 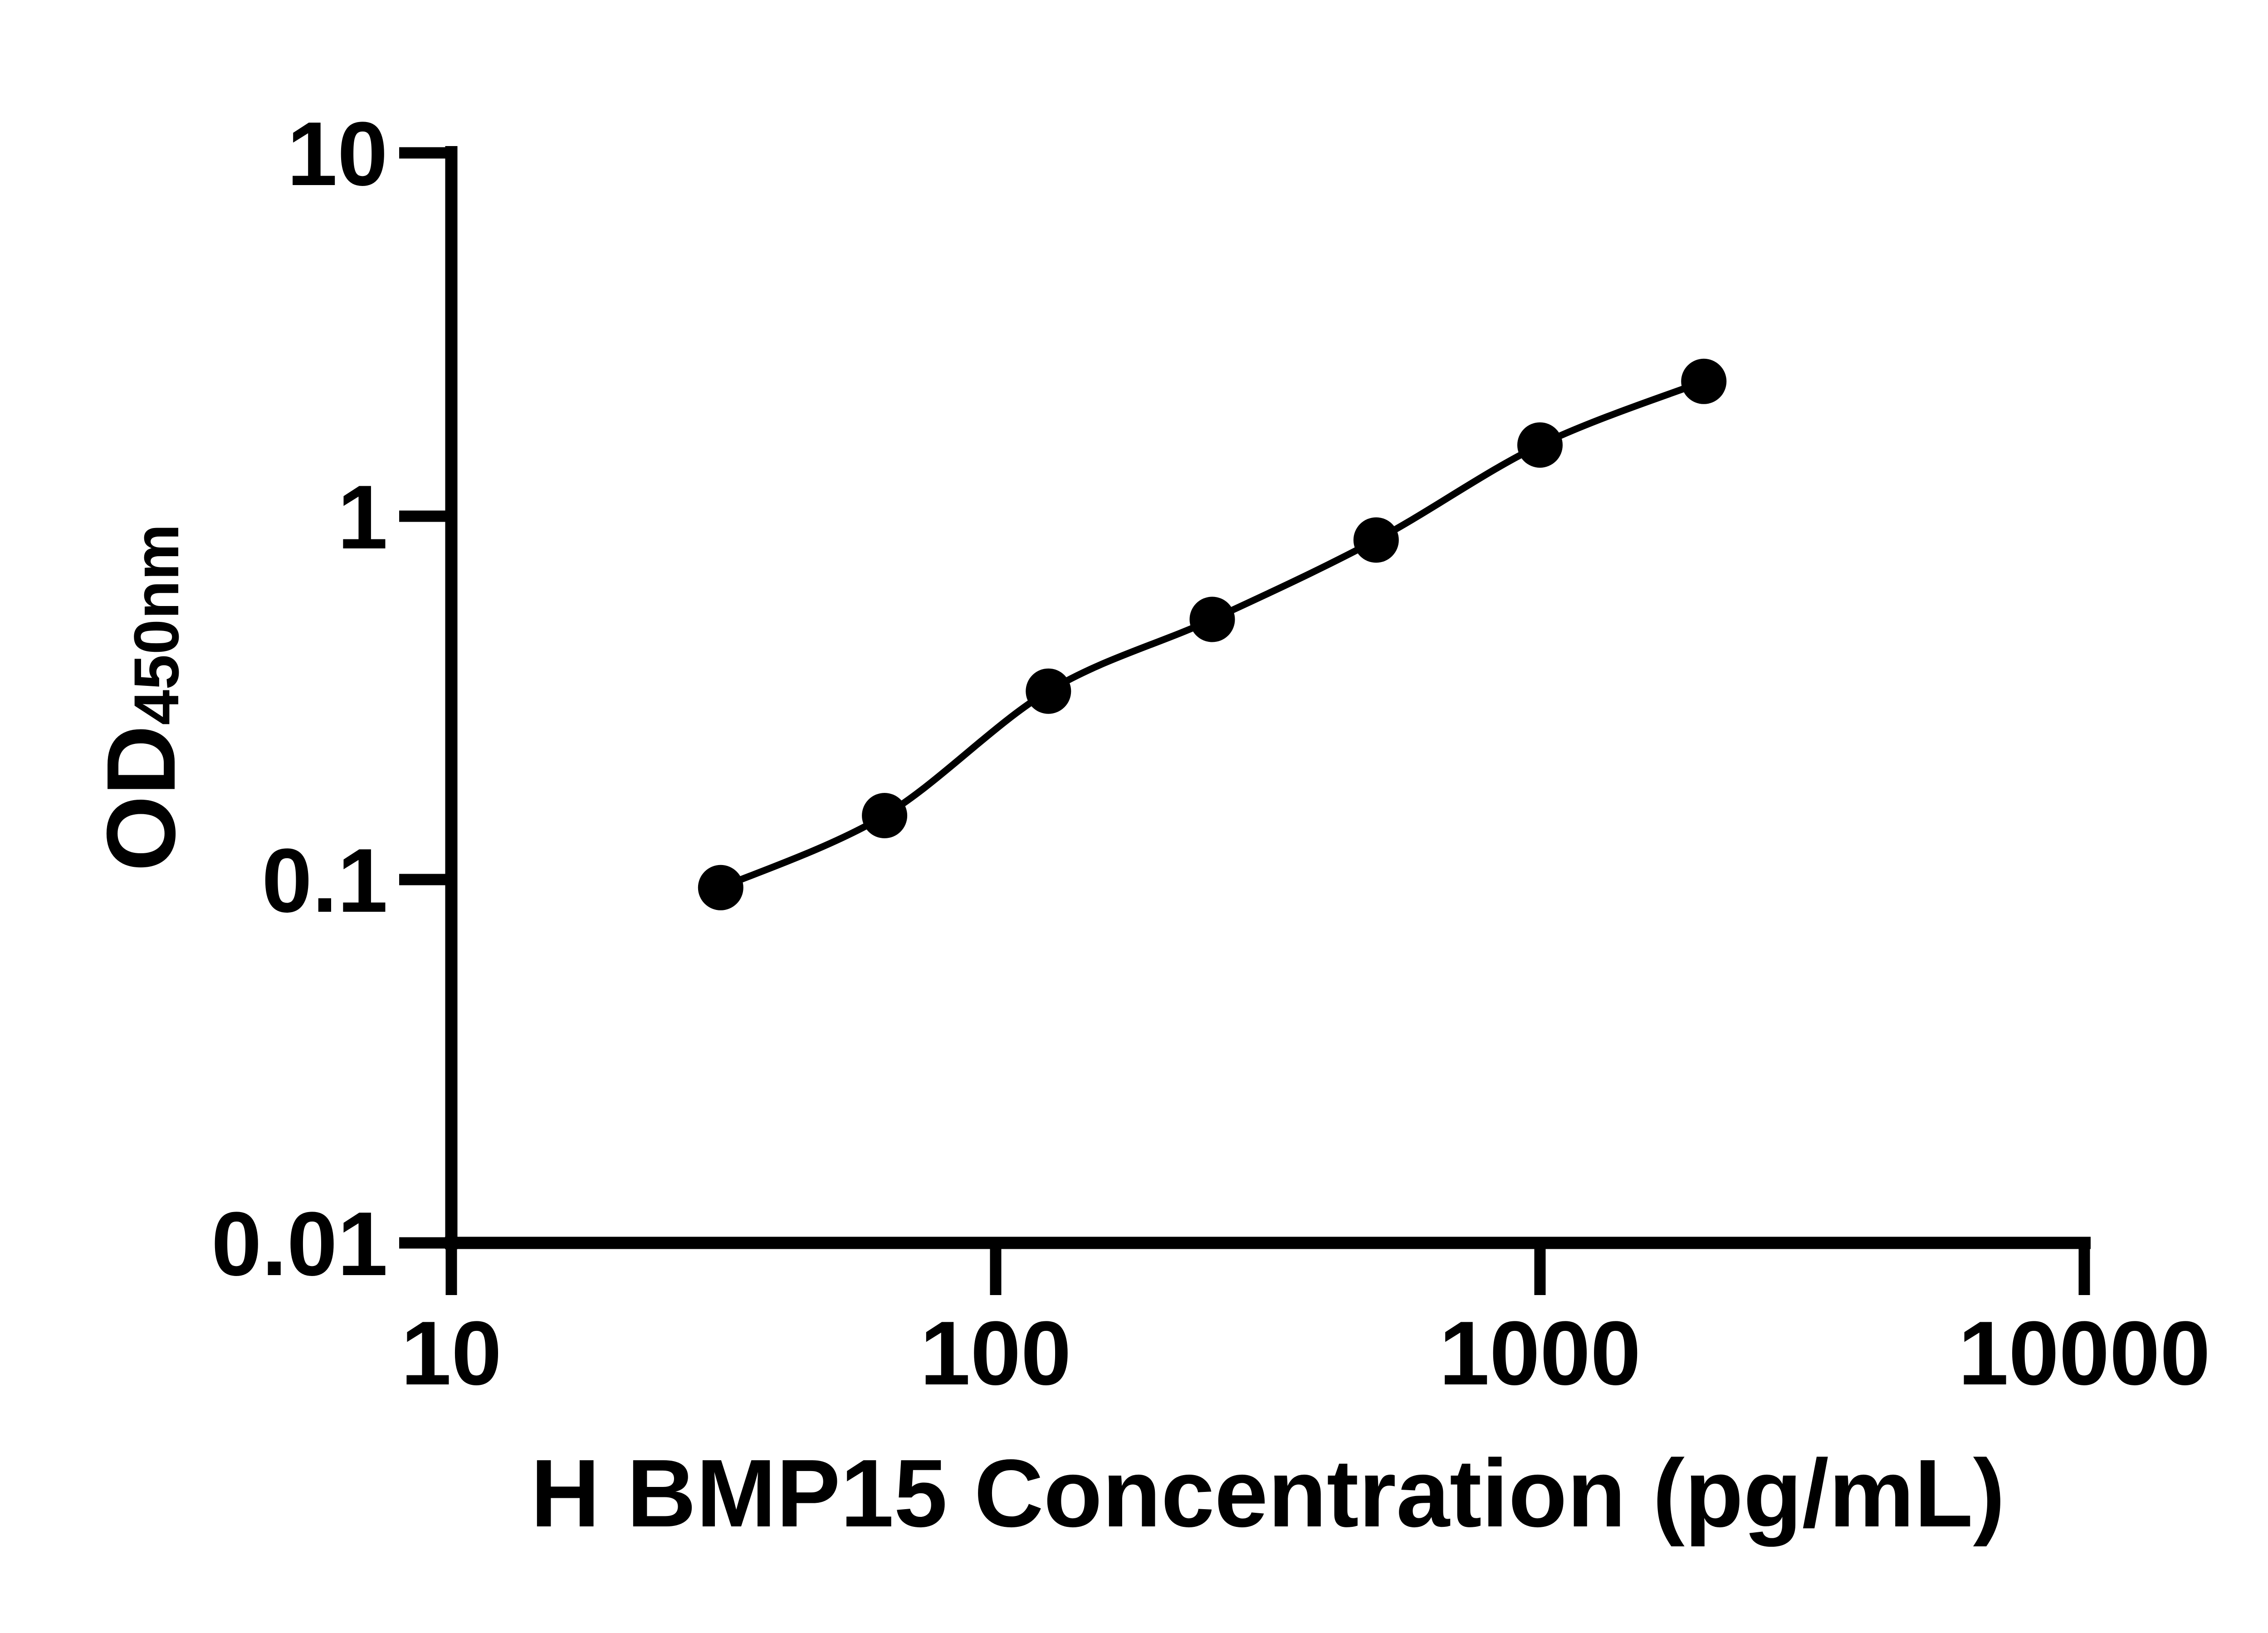 I want to click on y-tick-label: 0.1, so click(x=325, y=880).